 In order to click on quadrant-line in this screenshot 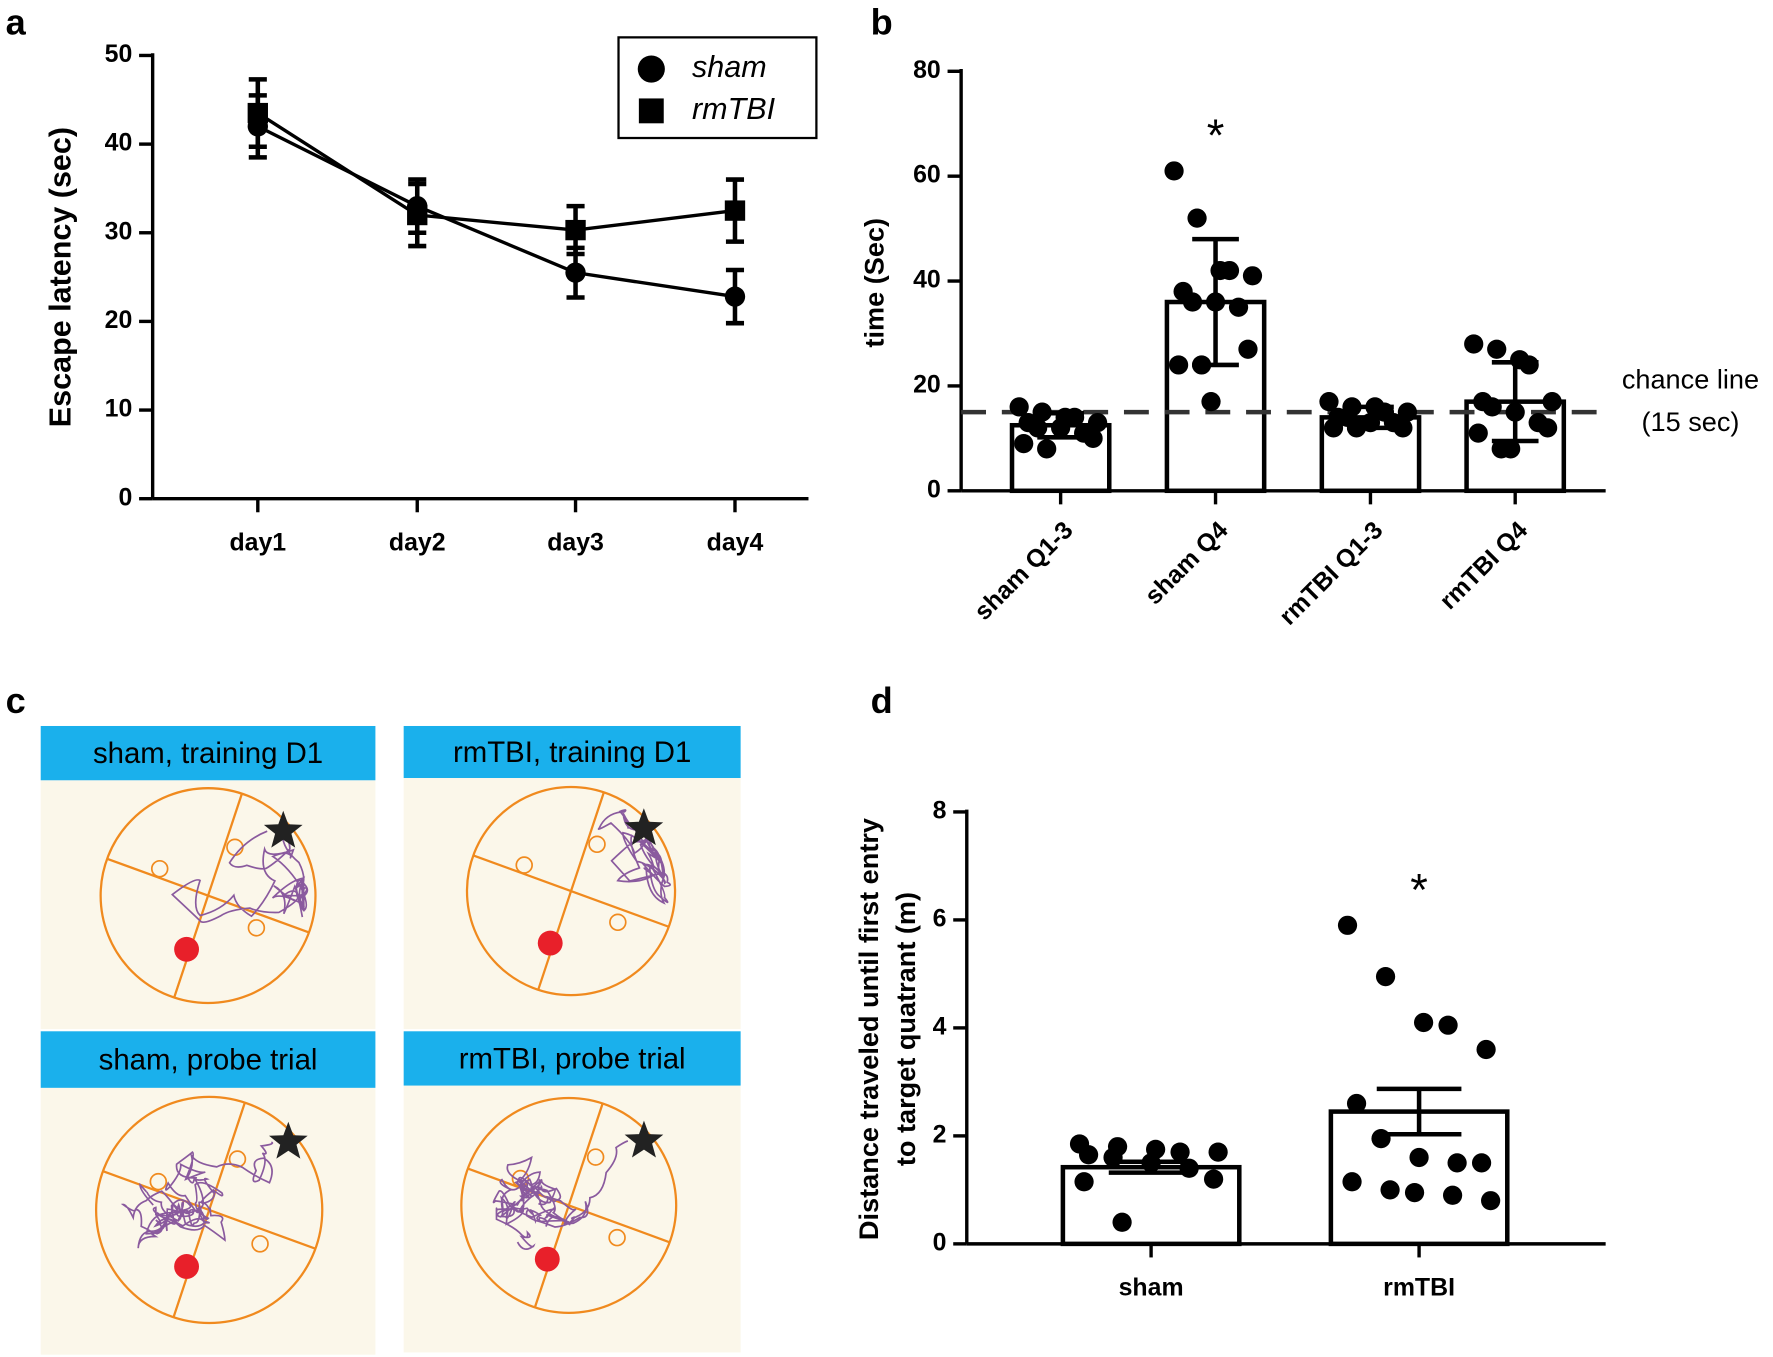, I will do `click(208, 895)`.